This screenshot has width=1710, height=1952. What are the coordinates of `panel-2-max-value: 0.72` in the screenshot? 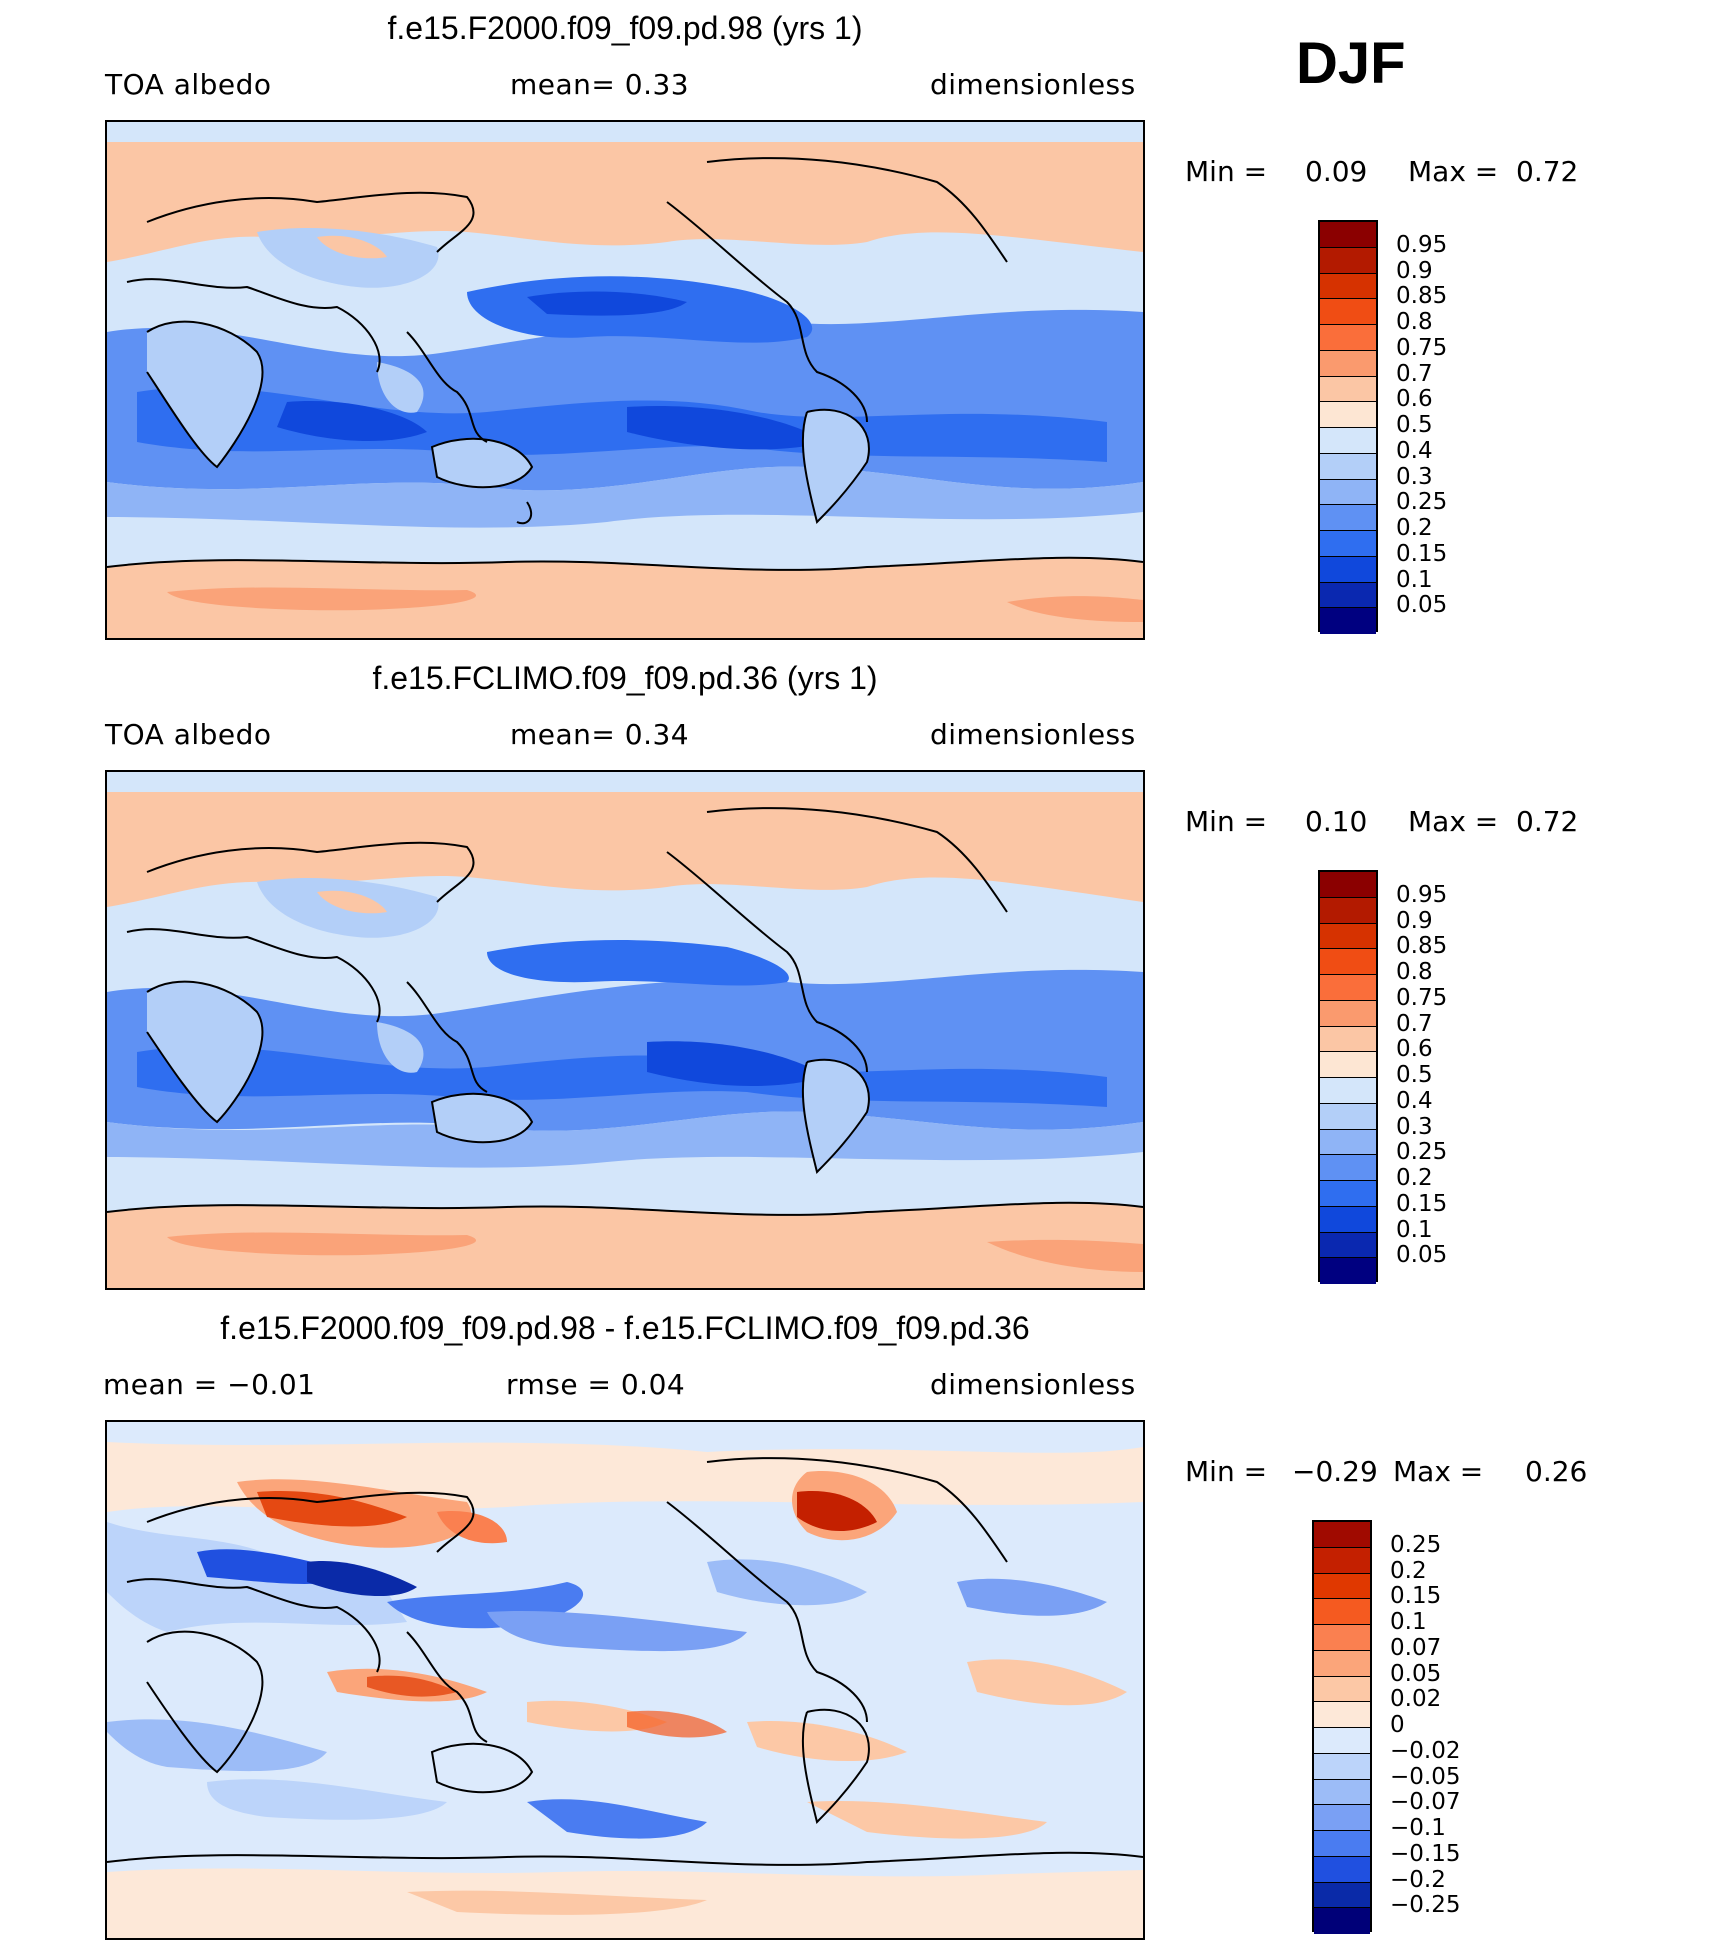 It's located at (1547, 821).